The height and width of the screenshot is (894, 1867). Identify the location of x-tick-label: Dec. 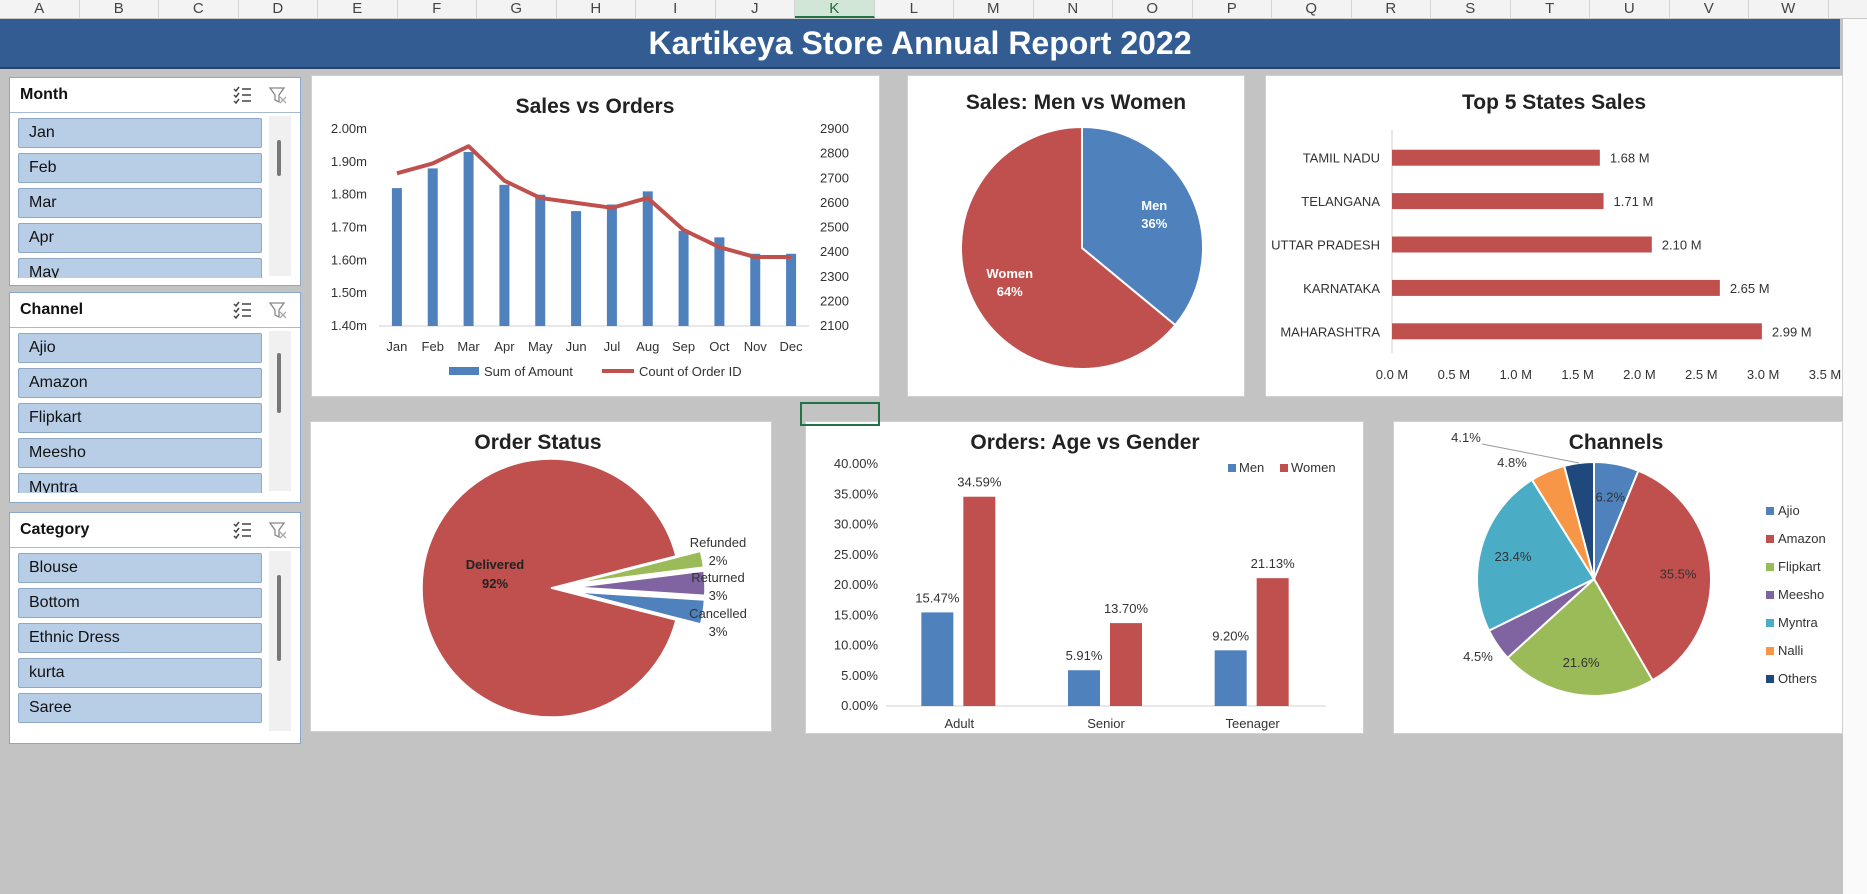
(792, 346).